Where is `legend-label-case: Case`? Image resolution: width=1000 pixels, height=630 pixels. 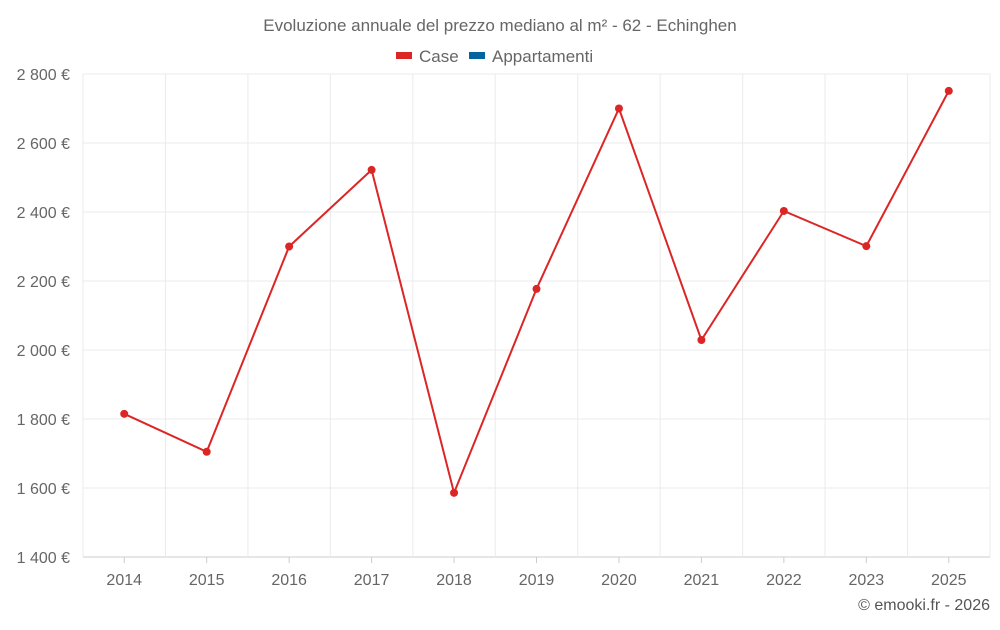
legend-label-case: Case is located at coordinates (439, 56).